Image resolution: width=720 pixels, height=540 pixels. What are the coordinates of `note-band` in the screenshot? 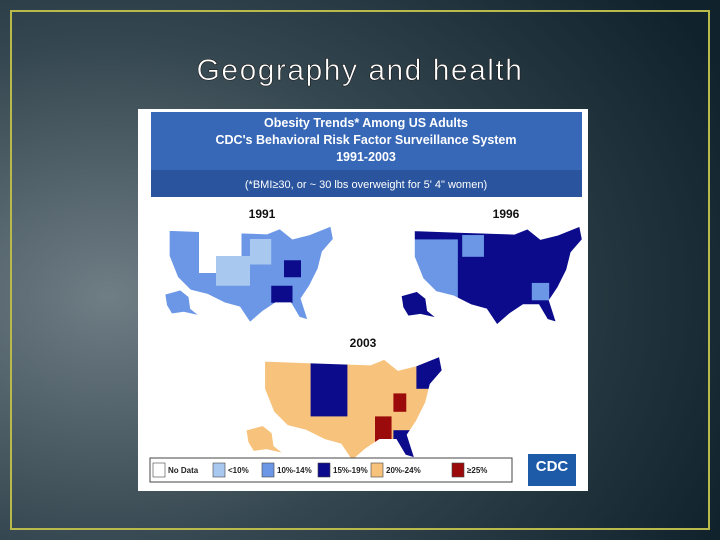 It's located at (366, 183).